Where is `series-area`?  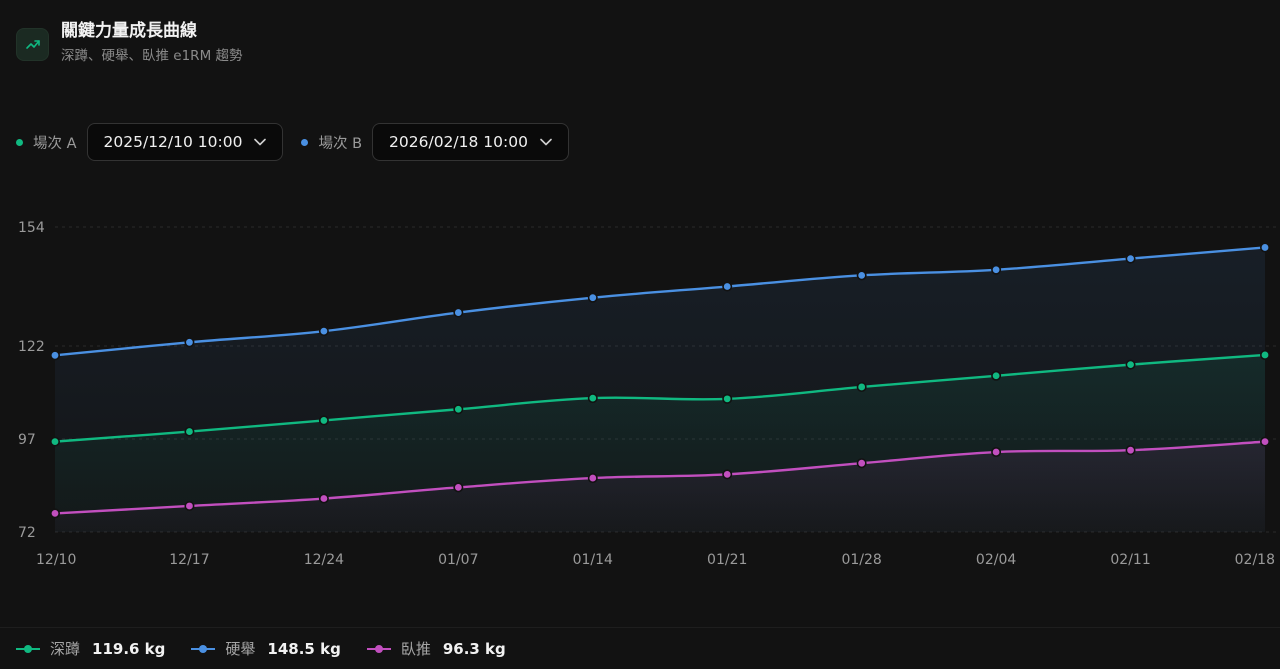
series-area is located at coordinates (660, 486).